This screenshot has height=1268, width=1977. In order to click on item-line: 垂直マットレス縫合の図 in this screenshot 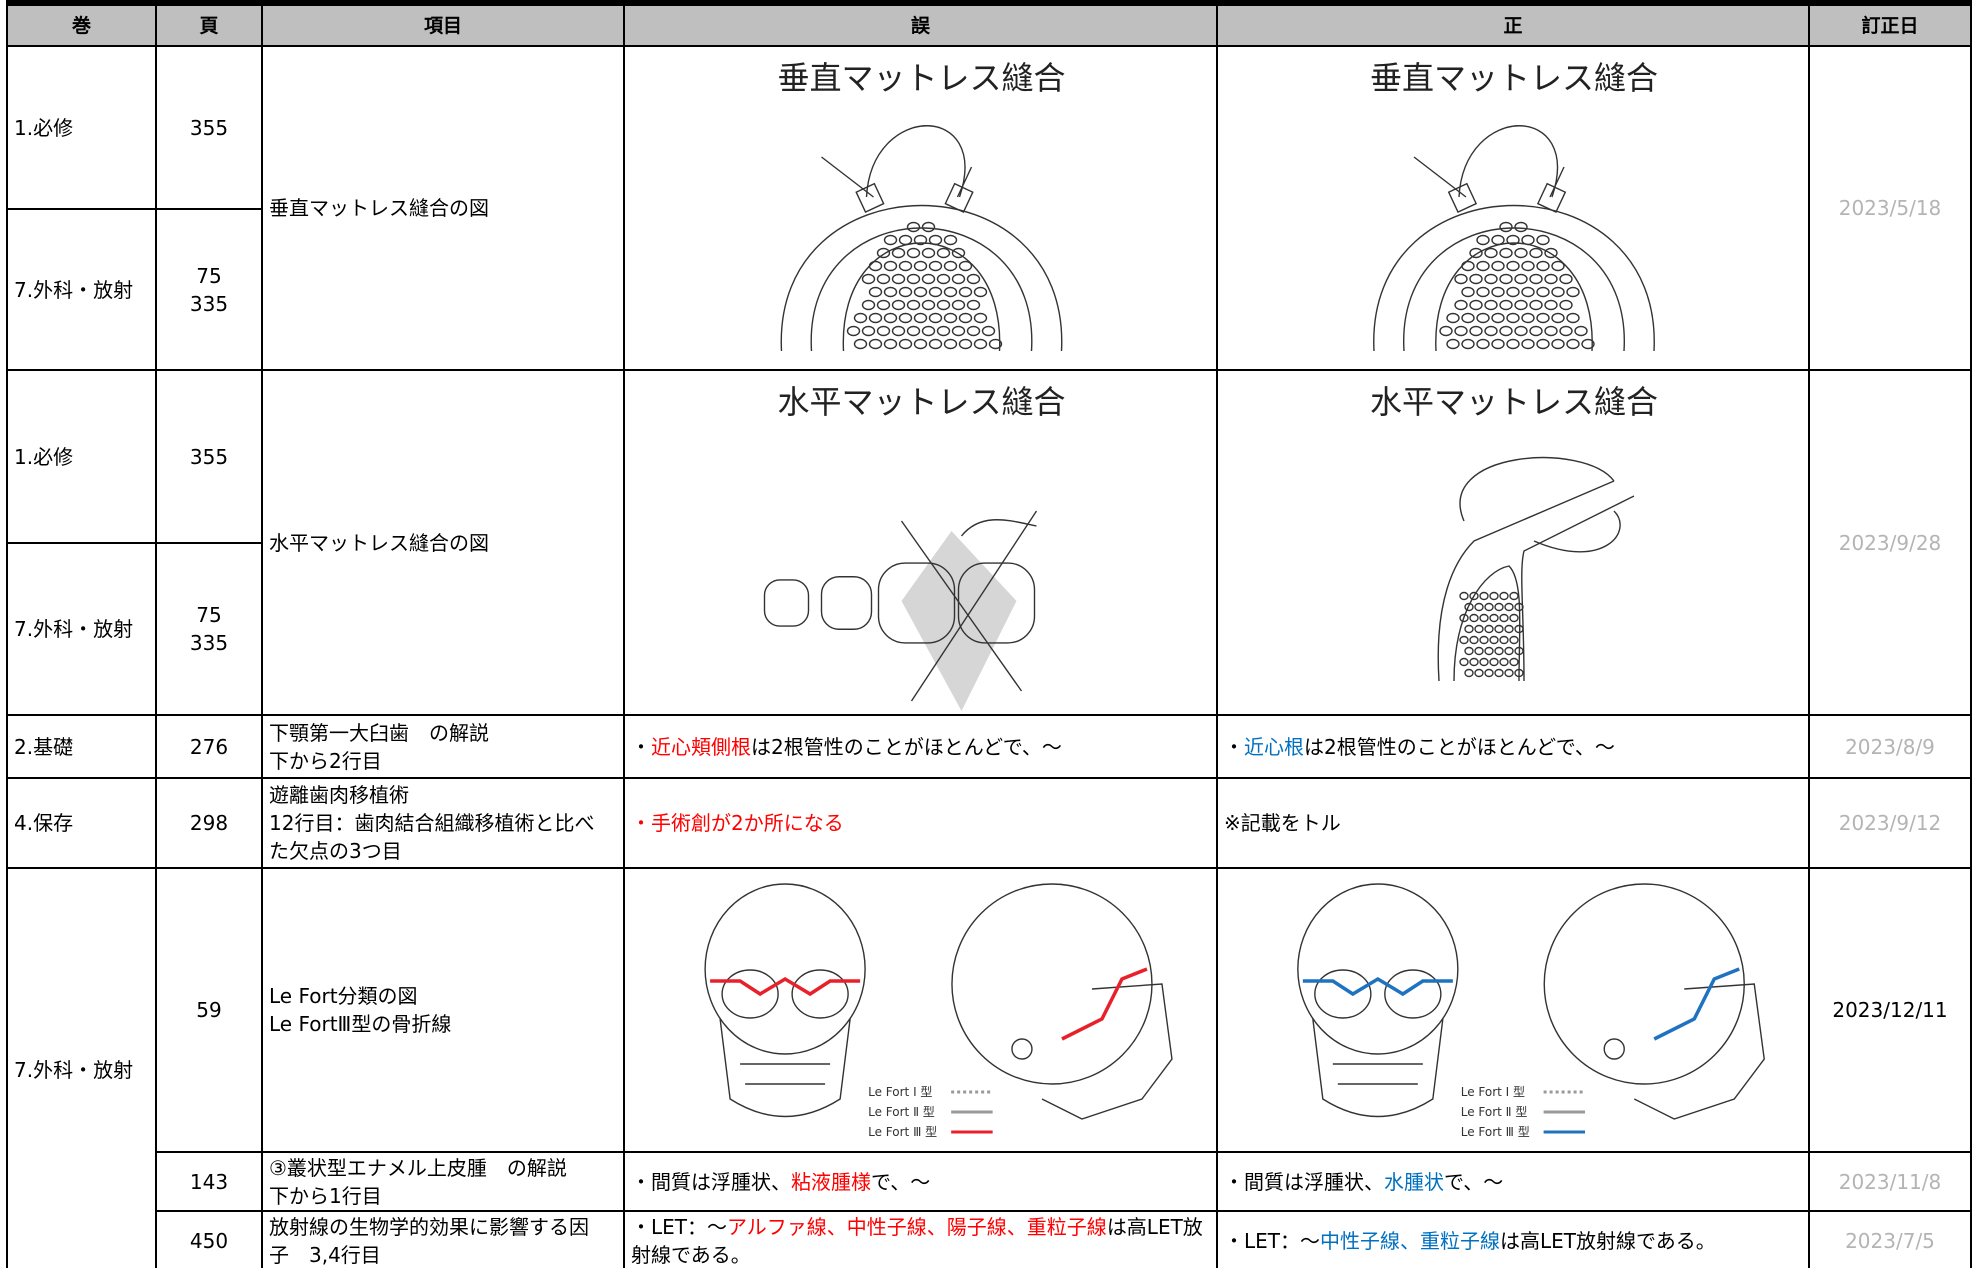, I will do `click(379, 208)`.